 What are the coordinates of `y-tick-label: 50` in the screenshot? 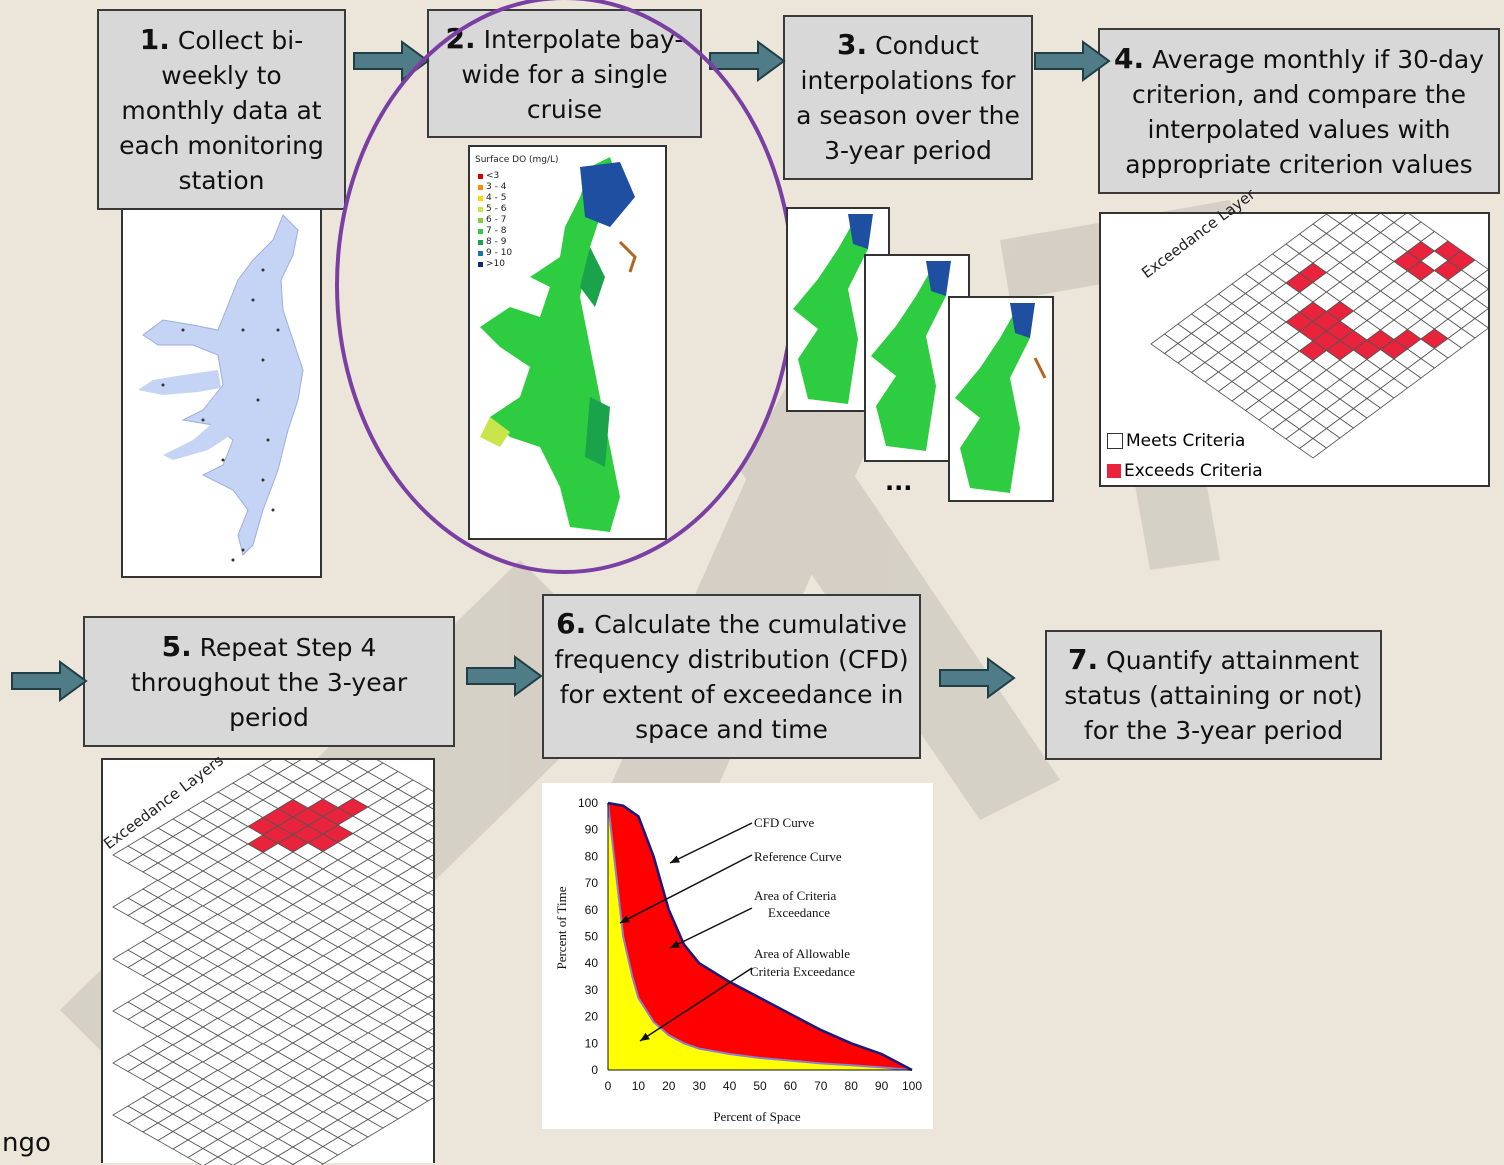 It's located at (592, 937).